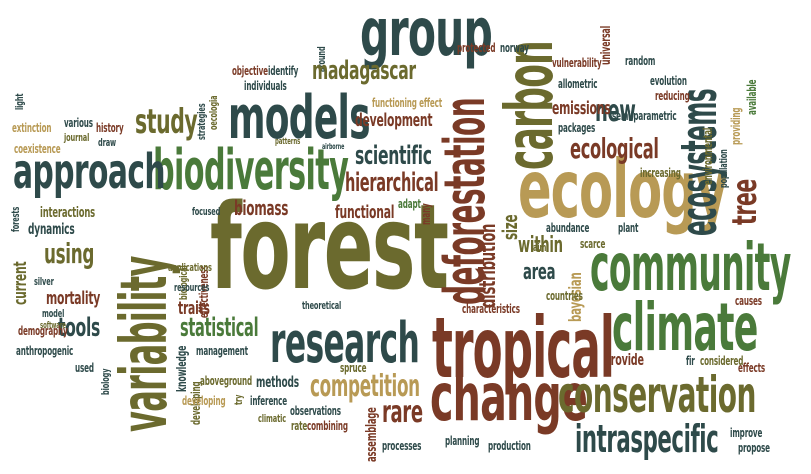  What do you see at coordinates (288, 142) in the screenshot?
I see `word-patterns: patterns` at bounding box center [288, 142].